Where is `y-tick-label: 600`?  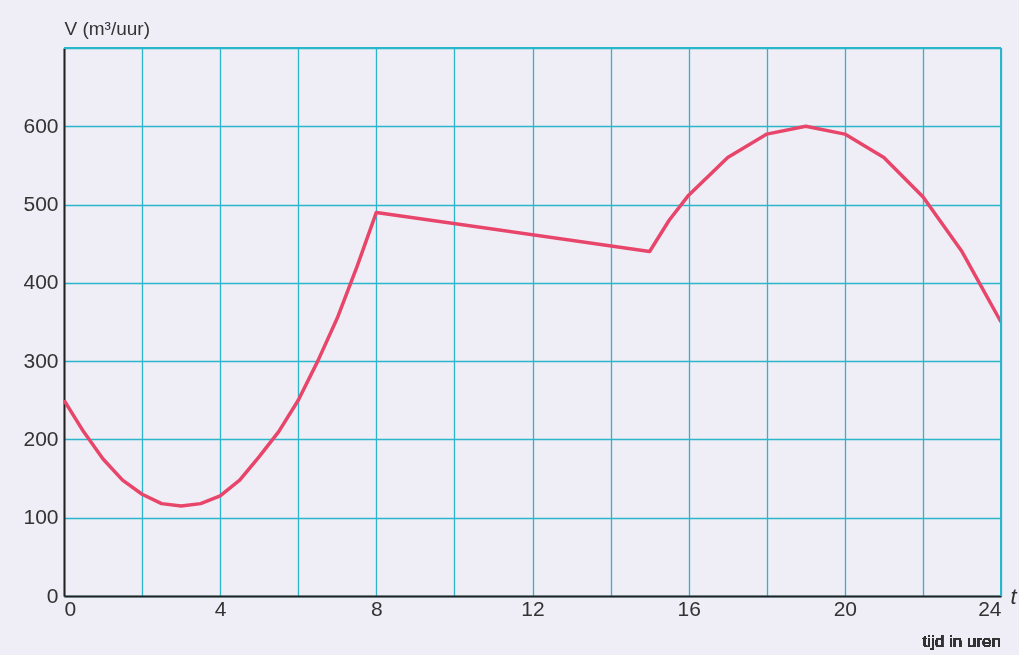 y-tick-label: 600 is located at coordinates (41, 125).